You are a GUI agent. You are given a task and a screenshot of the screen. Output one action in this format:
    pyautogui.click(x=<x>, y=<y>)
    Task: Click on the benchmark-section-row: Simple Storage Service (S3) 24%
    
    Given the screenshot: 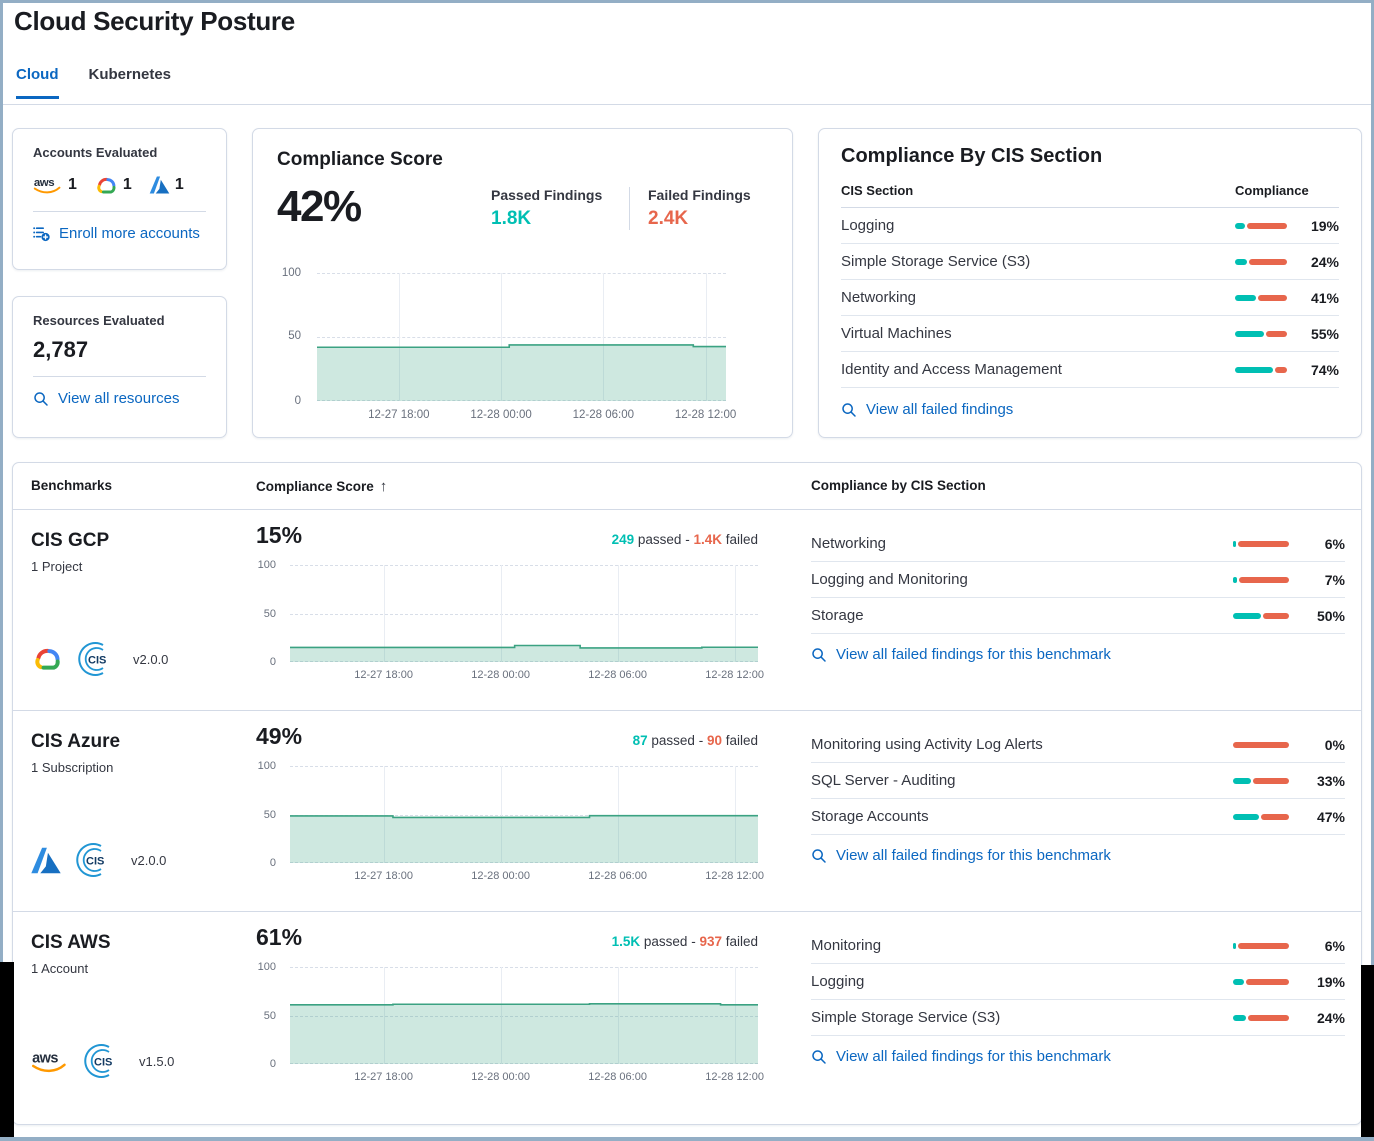 What is the action you would take?
    pyautogui.click(x=1078, y=1018)
    